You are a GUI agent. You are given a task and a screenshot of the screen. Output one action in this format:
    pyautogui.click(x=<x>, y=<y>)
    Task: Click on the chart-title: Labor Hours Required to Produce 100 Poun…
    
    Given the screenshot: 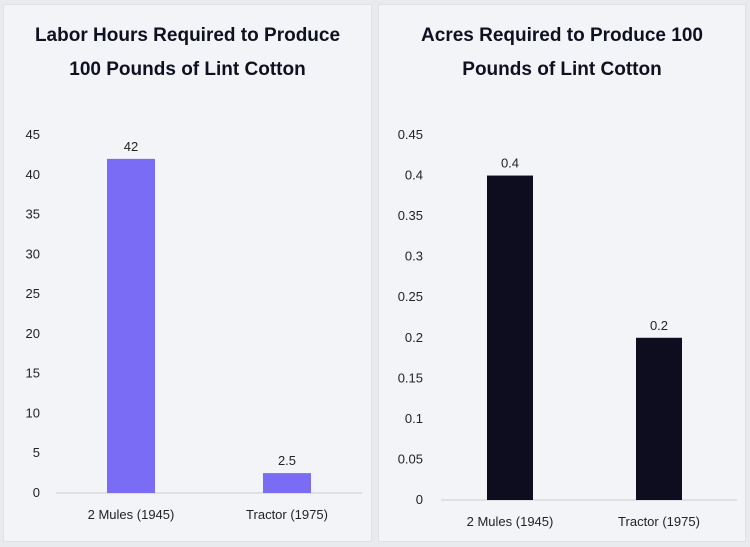 What is the action you would take?
    pyautogui.click(x=187, y=52)
    